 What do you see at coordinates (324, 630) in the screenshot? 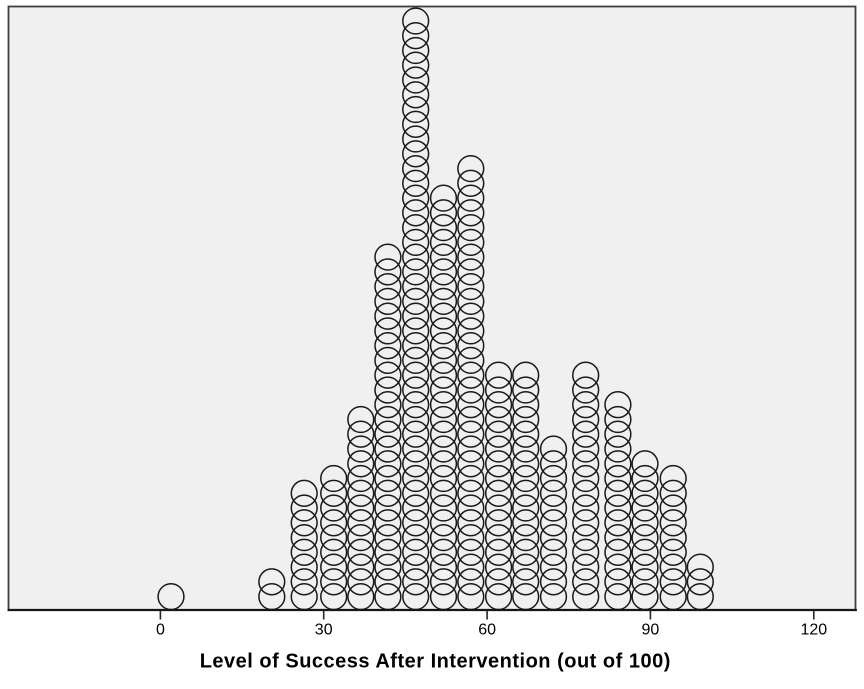
I see `svg-text: 30` at bounding box center [324, 630].